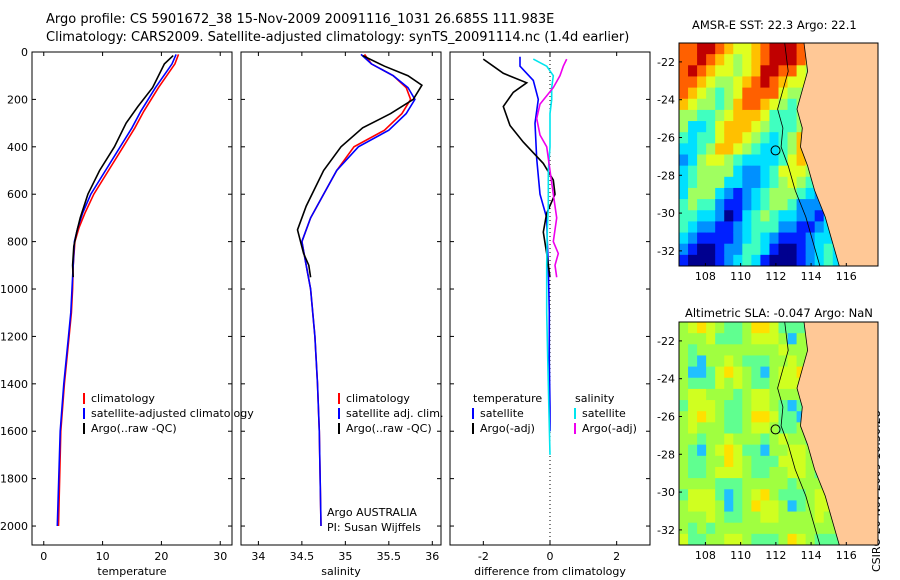 The width and height of the screenshot is (900, 580). I want to click on legend-label: climatology, so click(123, 398).